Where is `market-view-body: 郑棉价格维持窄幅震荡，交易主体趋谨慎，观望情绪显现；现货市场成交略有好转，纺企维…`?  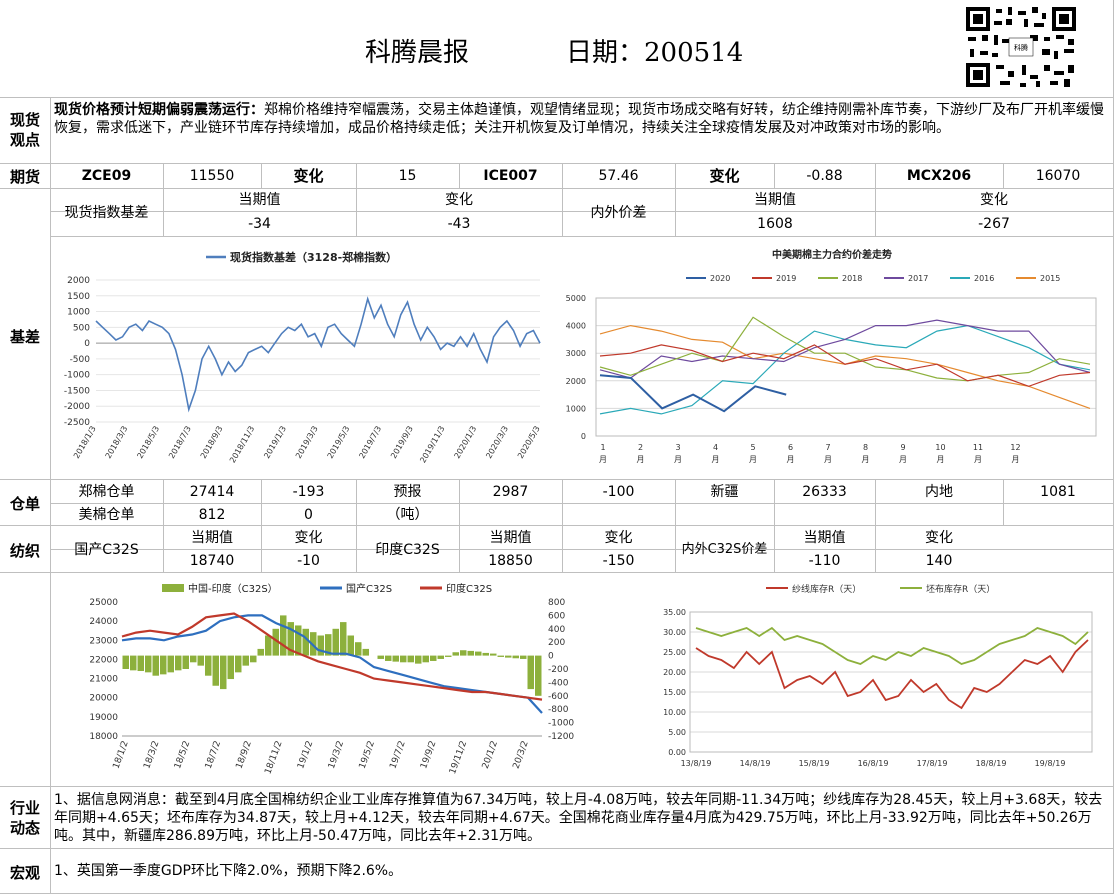
market-view-body: 郑棉价格维持窄幅震荡，交易主体趋谨慎，观望情绪显现；现货市场成交略有好转，纺企维… is located at coordinates (579, 119).